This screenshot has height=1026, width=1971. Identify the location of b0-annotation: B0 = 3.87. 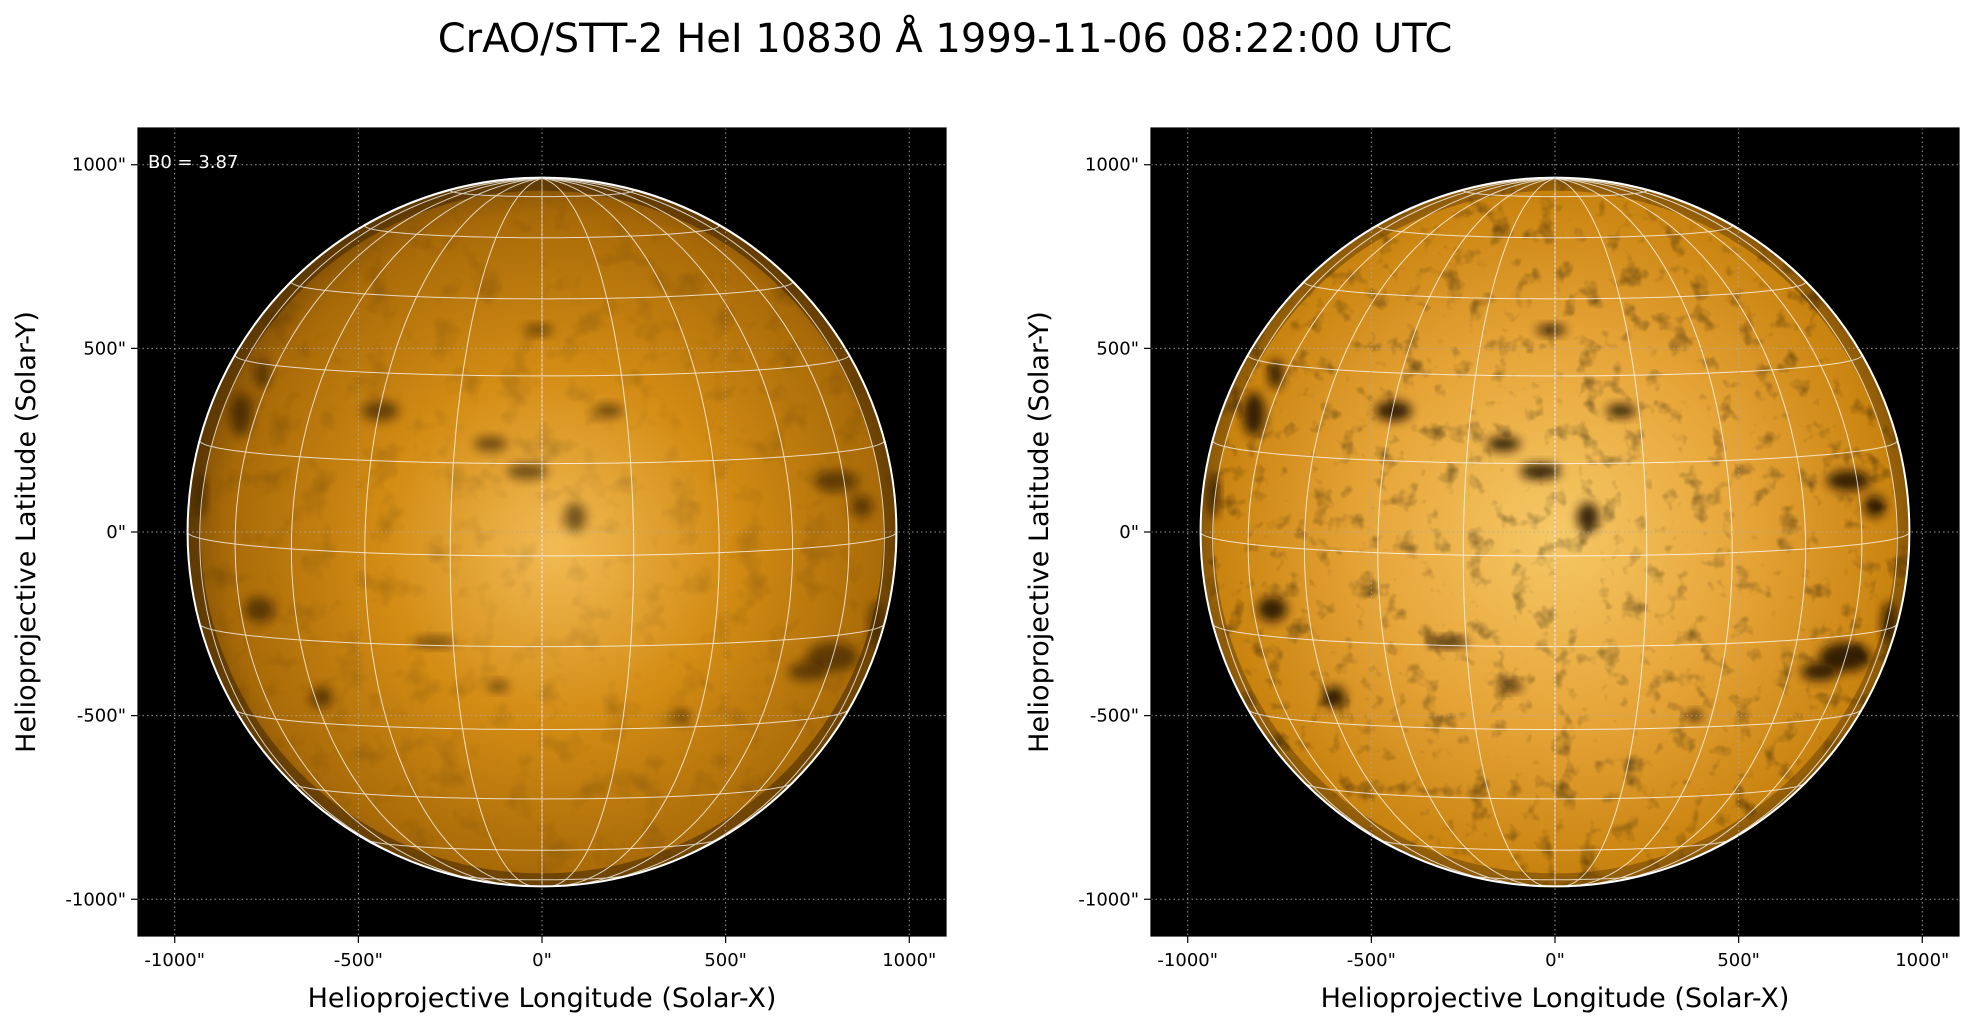
(193, 162).